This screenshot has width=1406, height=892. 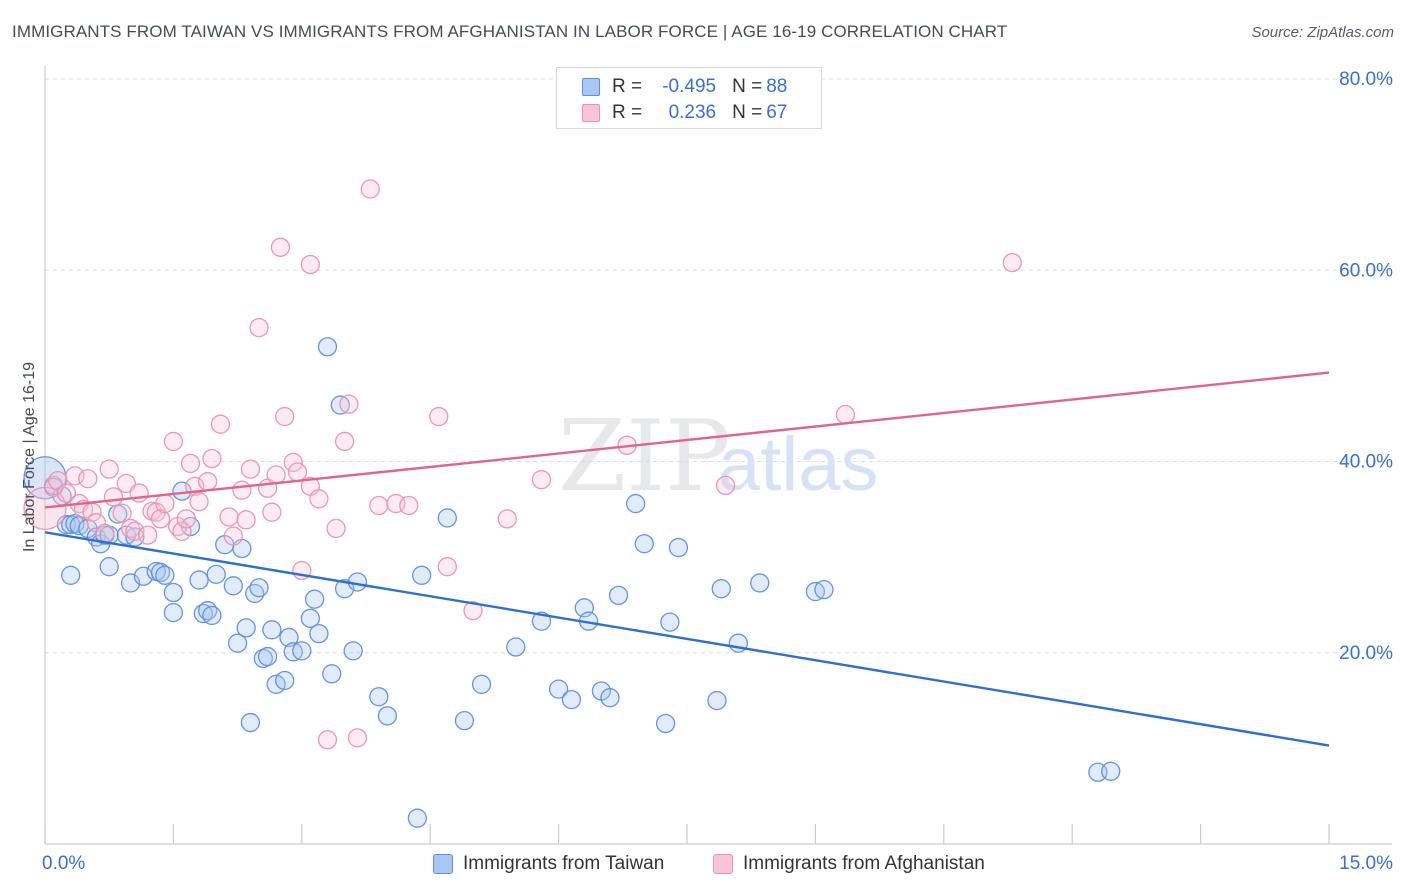 I want to click on watermark-atlas: atlas, so click(x=798, y=464).